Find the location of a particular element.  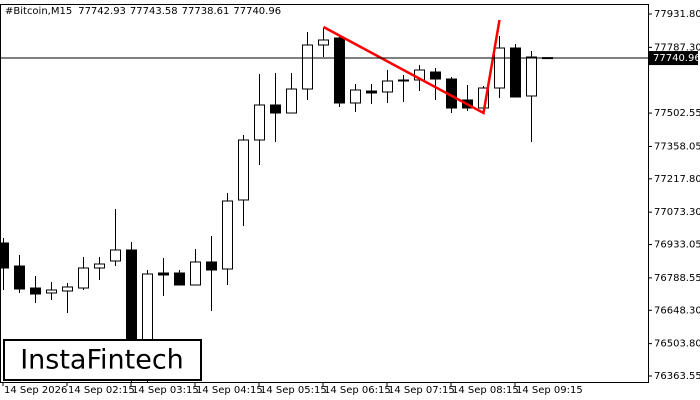

y-tick-label: 76648.30 is located at coordinates (677, 310).